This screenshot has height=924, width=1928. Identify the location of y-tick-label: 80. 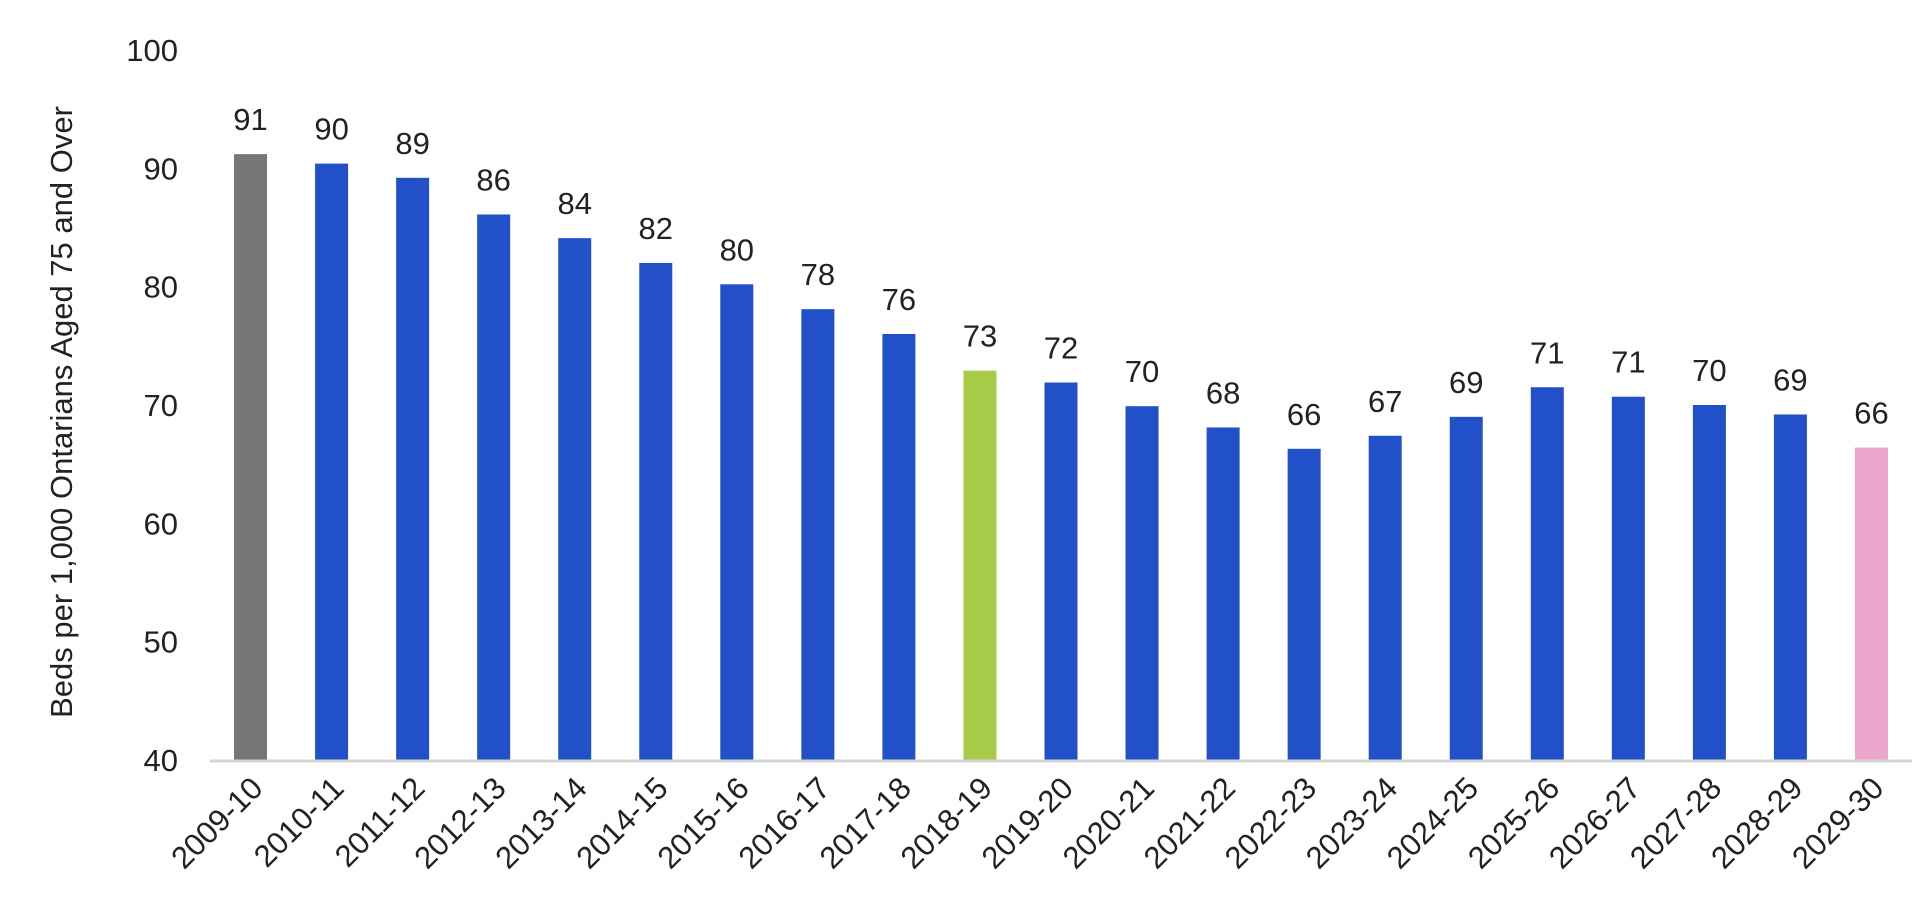
(161, 287).